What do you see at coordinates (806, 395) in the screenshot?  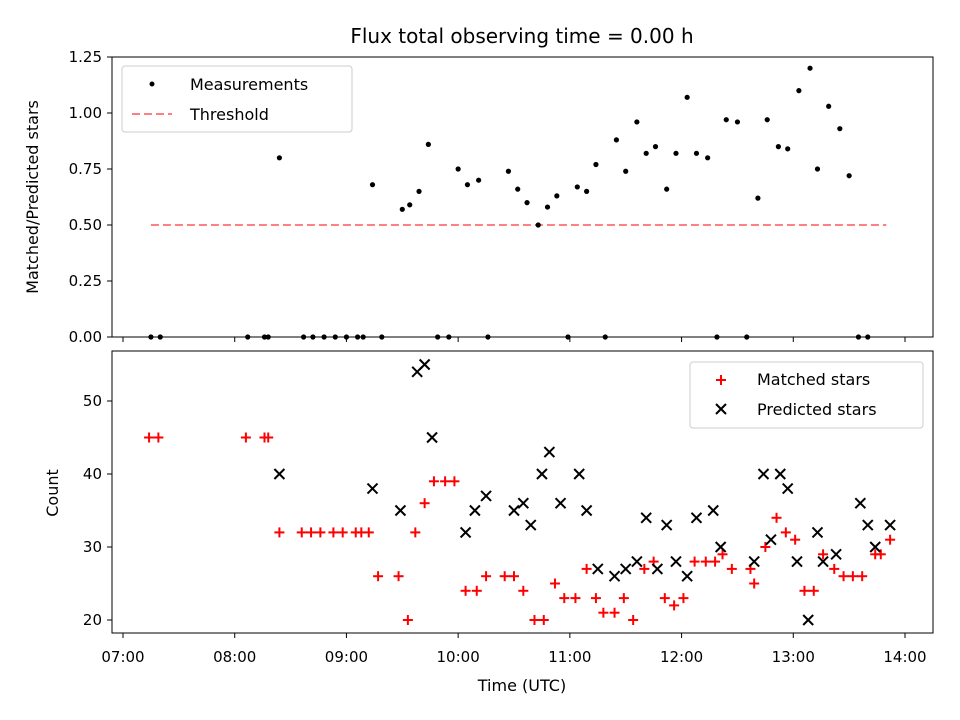 I see `bottom-legend-box` at bounding box center [806, 395].